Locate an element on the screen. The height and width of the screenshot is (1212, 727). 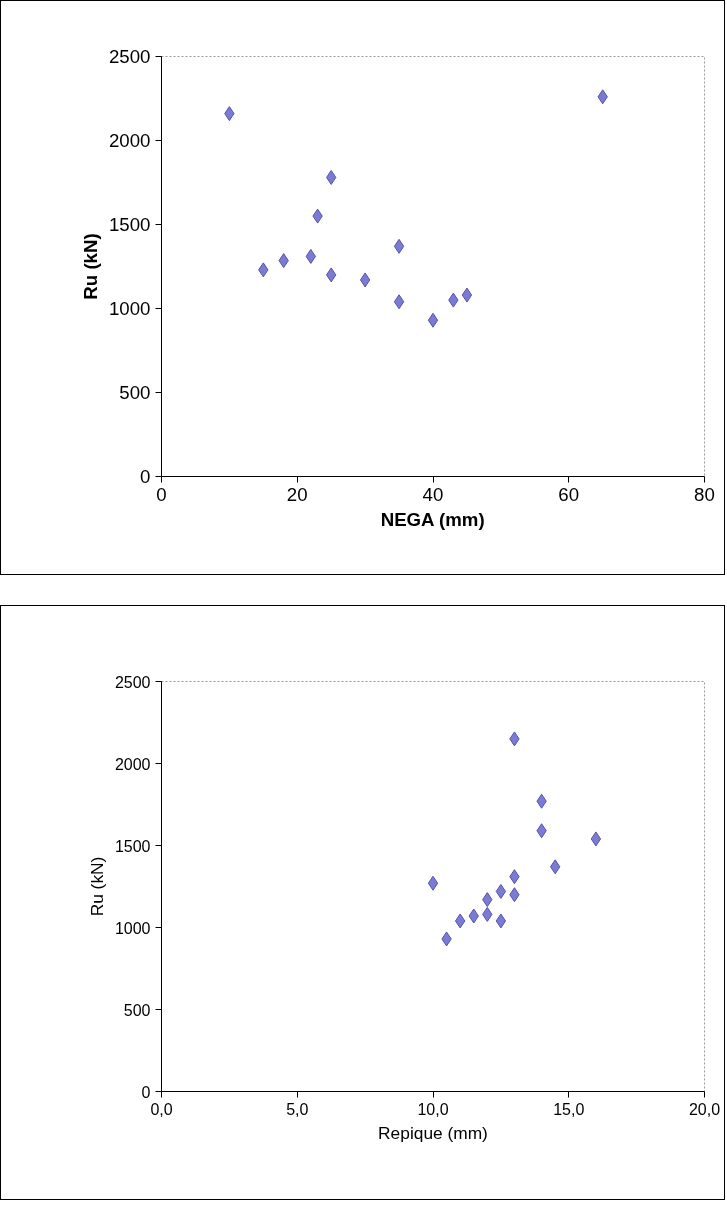
x-tick-label: 0,0 is located at coordinates (161, 1109).